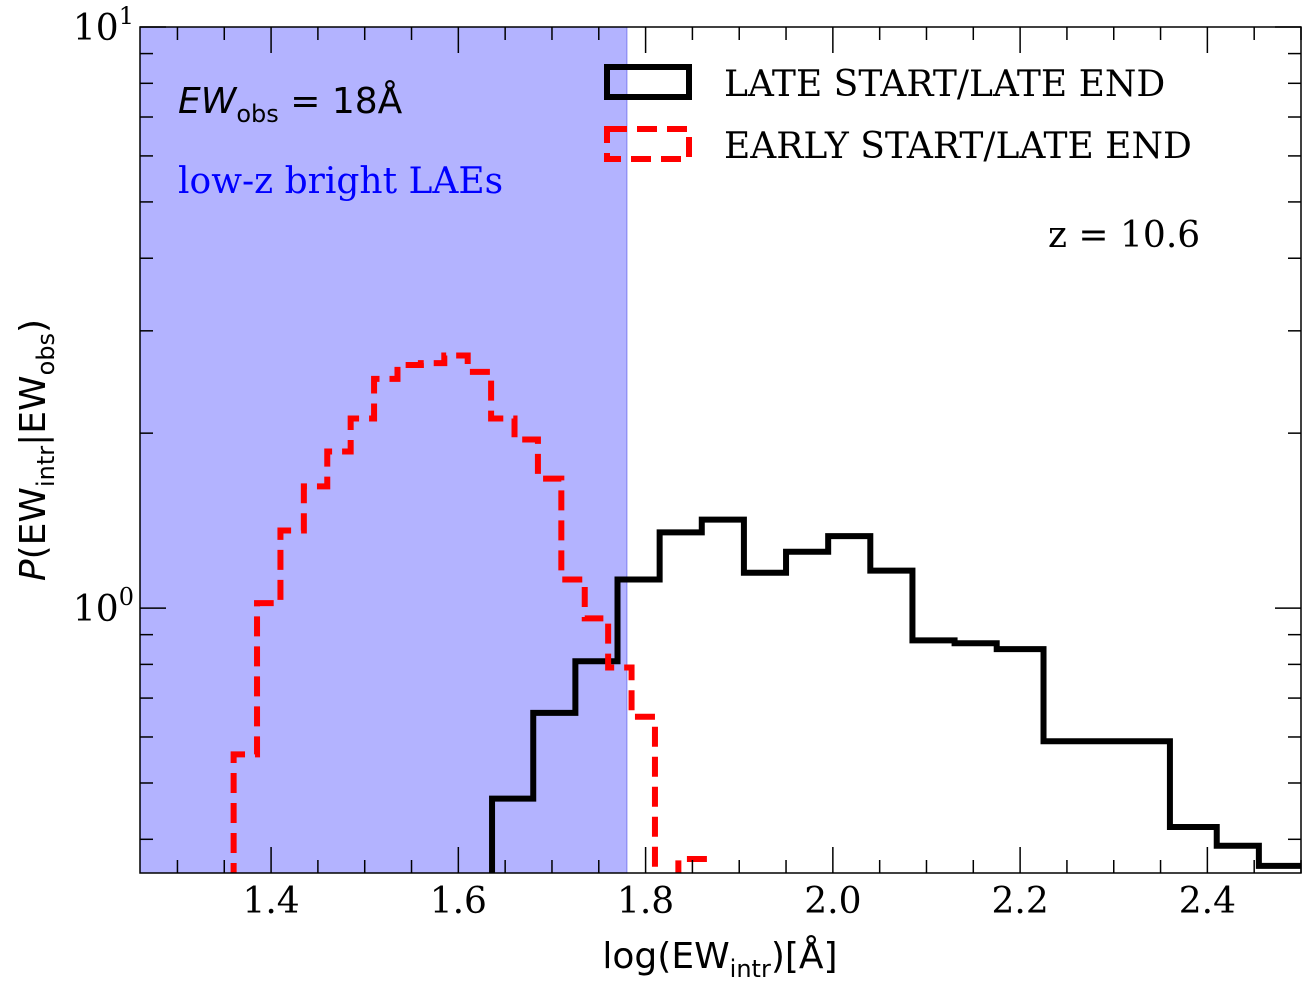  I want to click on x-tick-label: 2.2, so click(1019, 901).